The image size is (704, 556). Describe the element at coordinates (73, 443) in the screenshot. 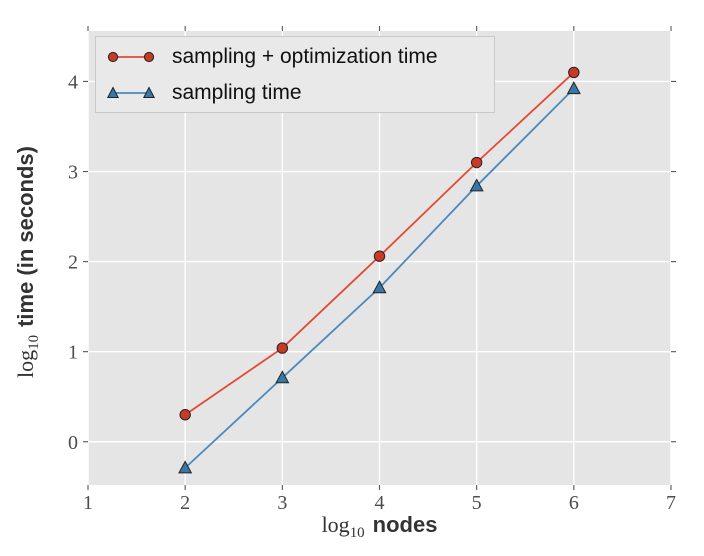

I see `y-tick-label: 0` at that location.